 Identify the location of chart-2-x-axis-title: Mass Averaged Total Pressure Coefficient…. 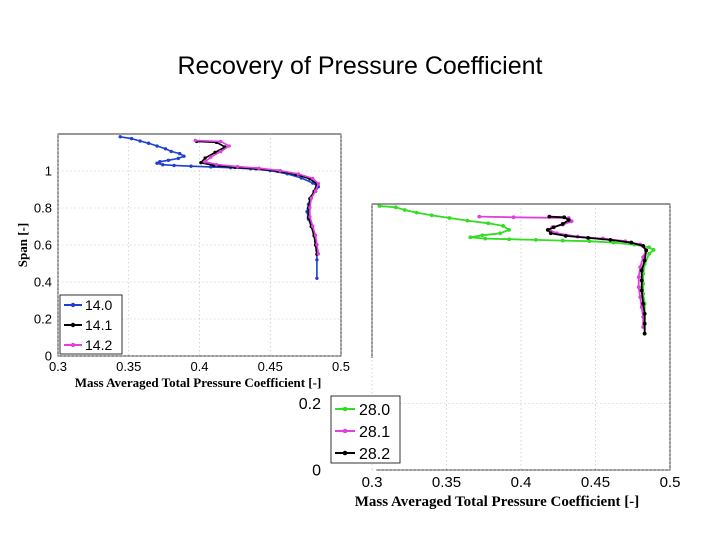
(497, 502).